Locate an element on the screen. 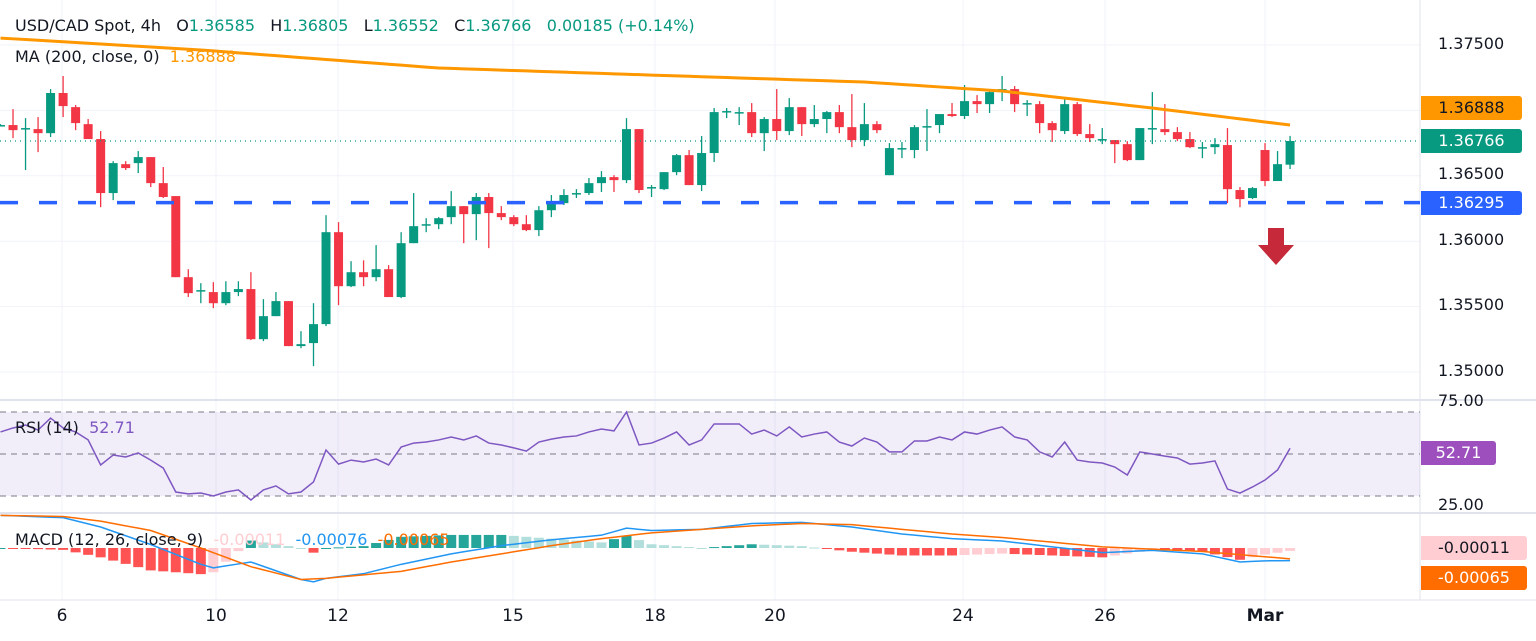 The width and height of the screenshot is (1536, 641). price-tick: 1.35500 is located at coordinates (1471, 304).